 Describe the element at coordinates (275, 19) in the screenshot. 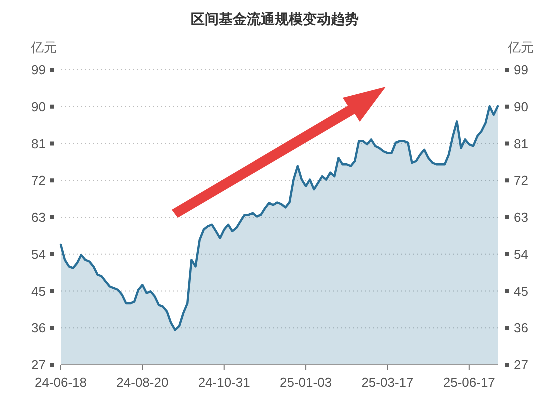

I see `chart-title: 区间基金流通规模变动趋势` at that location.